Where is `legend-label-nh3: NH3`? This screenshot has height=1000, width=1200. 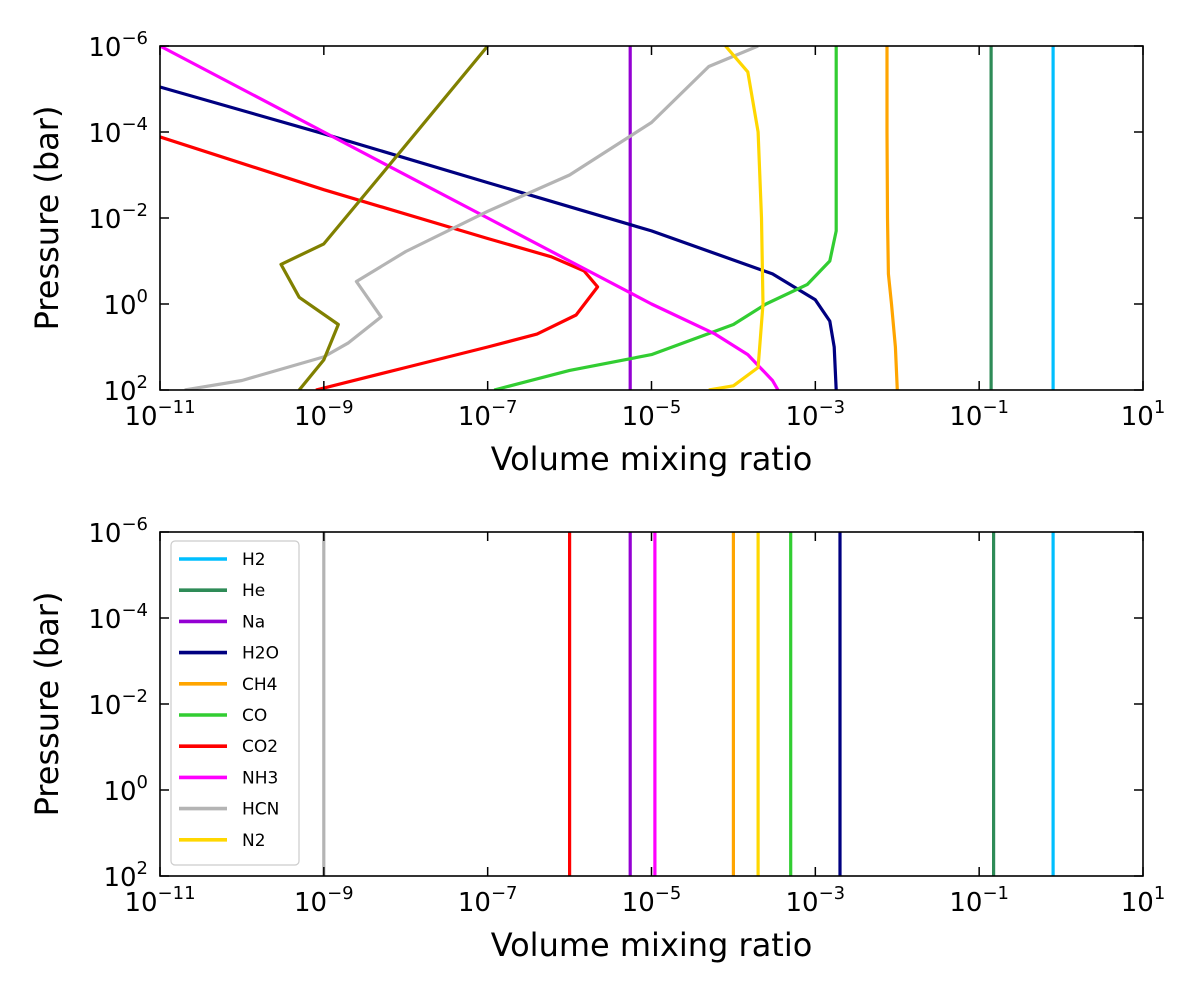 legend-label-nh3: NH3 is located at coordinates (260, 778).